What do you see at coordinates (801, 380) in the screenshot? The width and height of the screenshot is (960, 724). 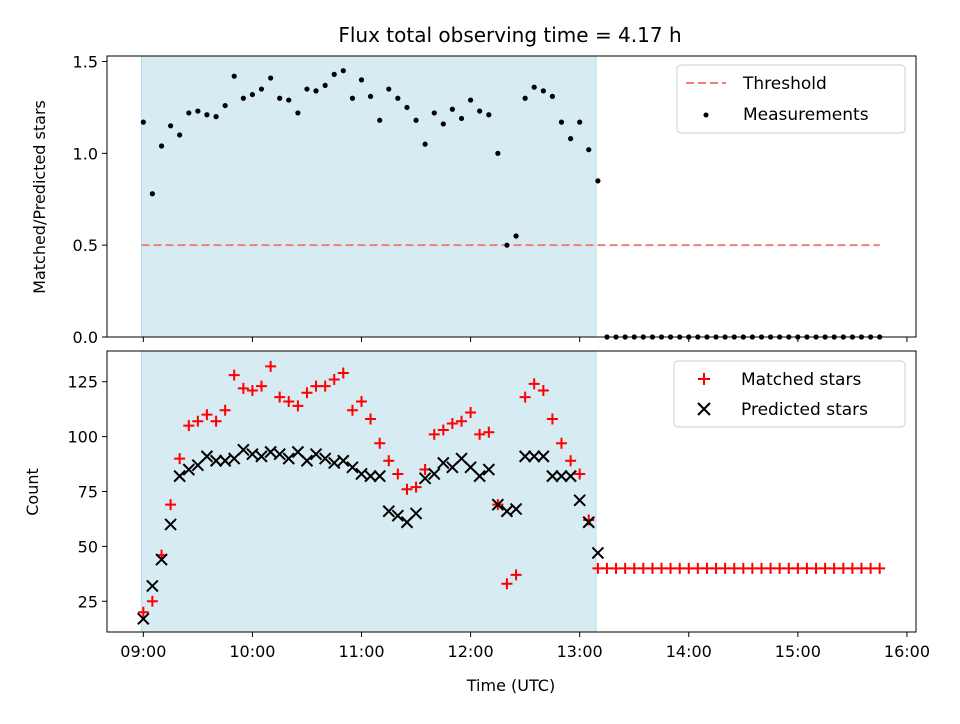 I see `legend-matched-label: Matched stars` at bounding box center [801, 380].